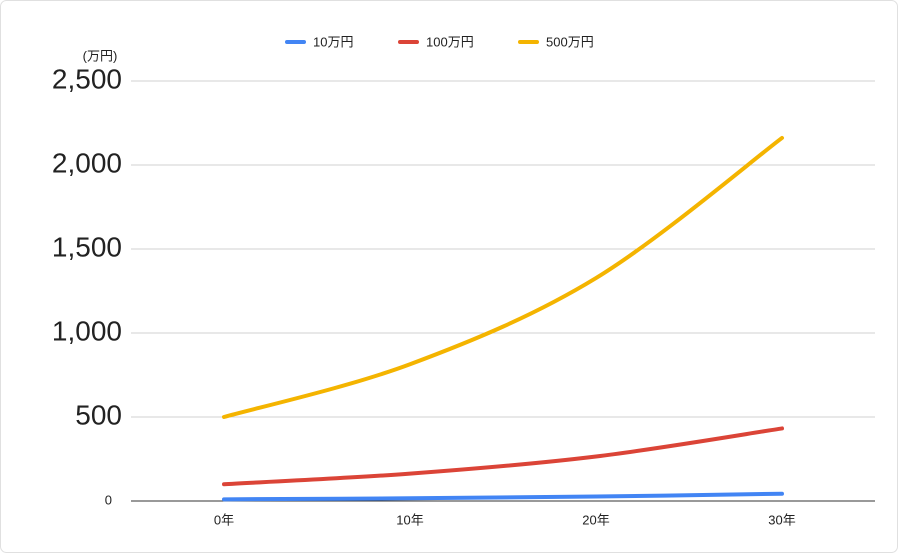 The height and width of the screenshot is (553, 898). I want to click on x-tick-label: 20年, so click(595, 519).